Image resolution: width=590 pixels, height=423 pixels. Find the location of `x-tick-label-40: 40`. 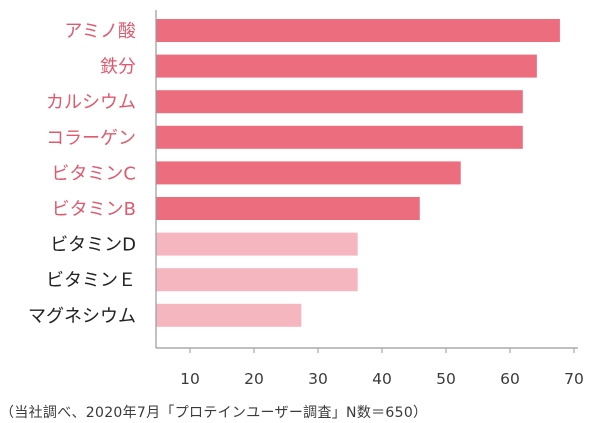

x-tick-label-40: 40 is located at coordinates (382, 379).